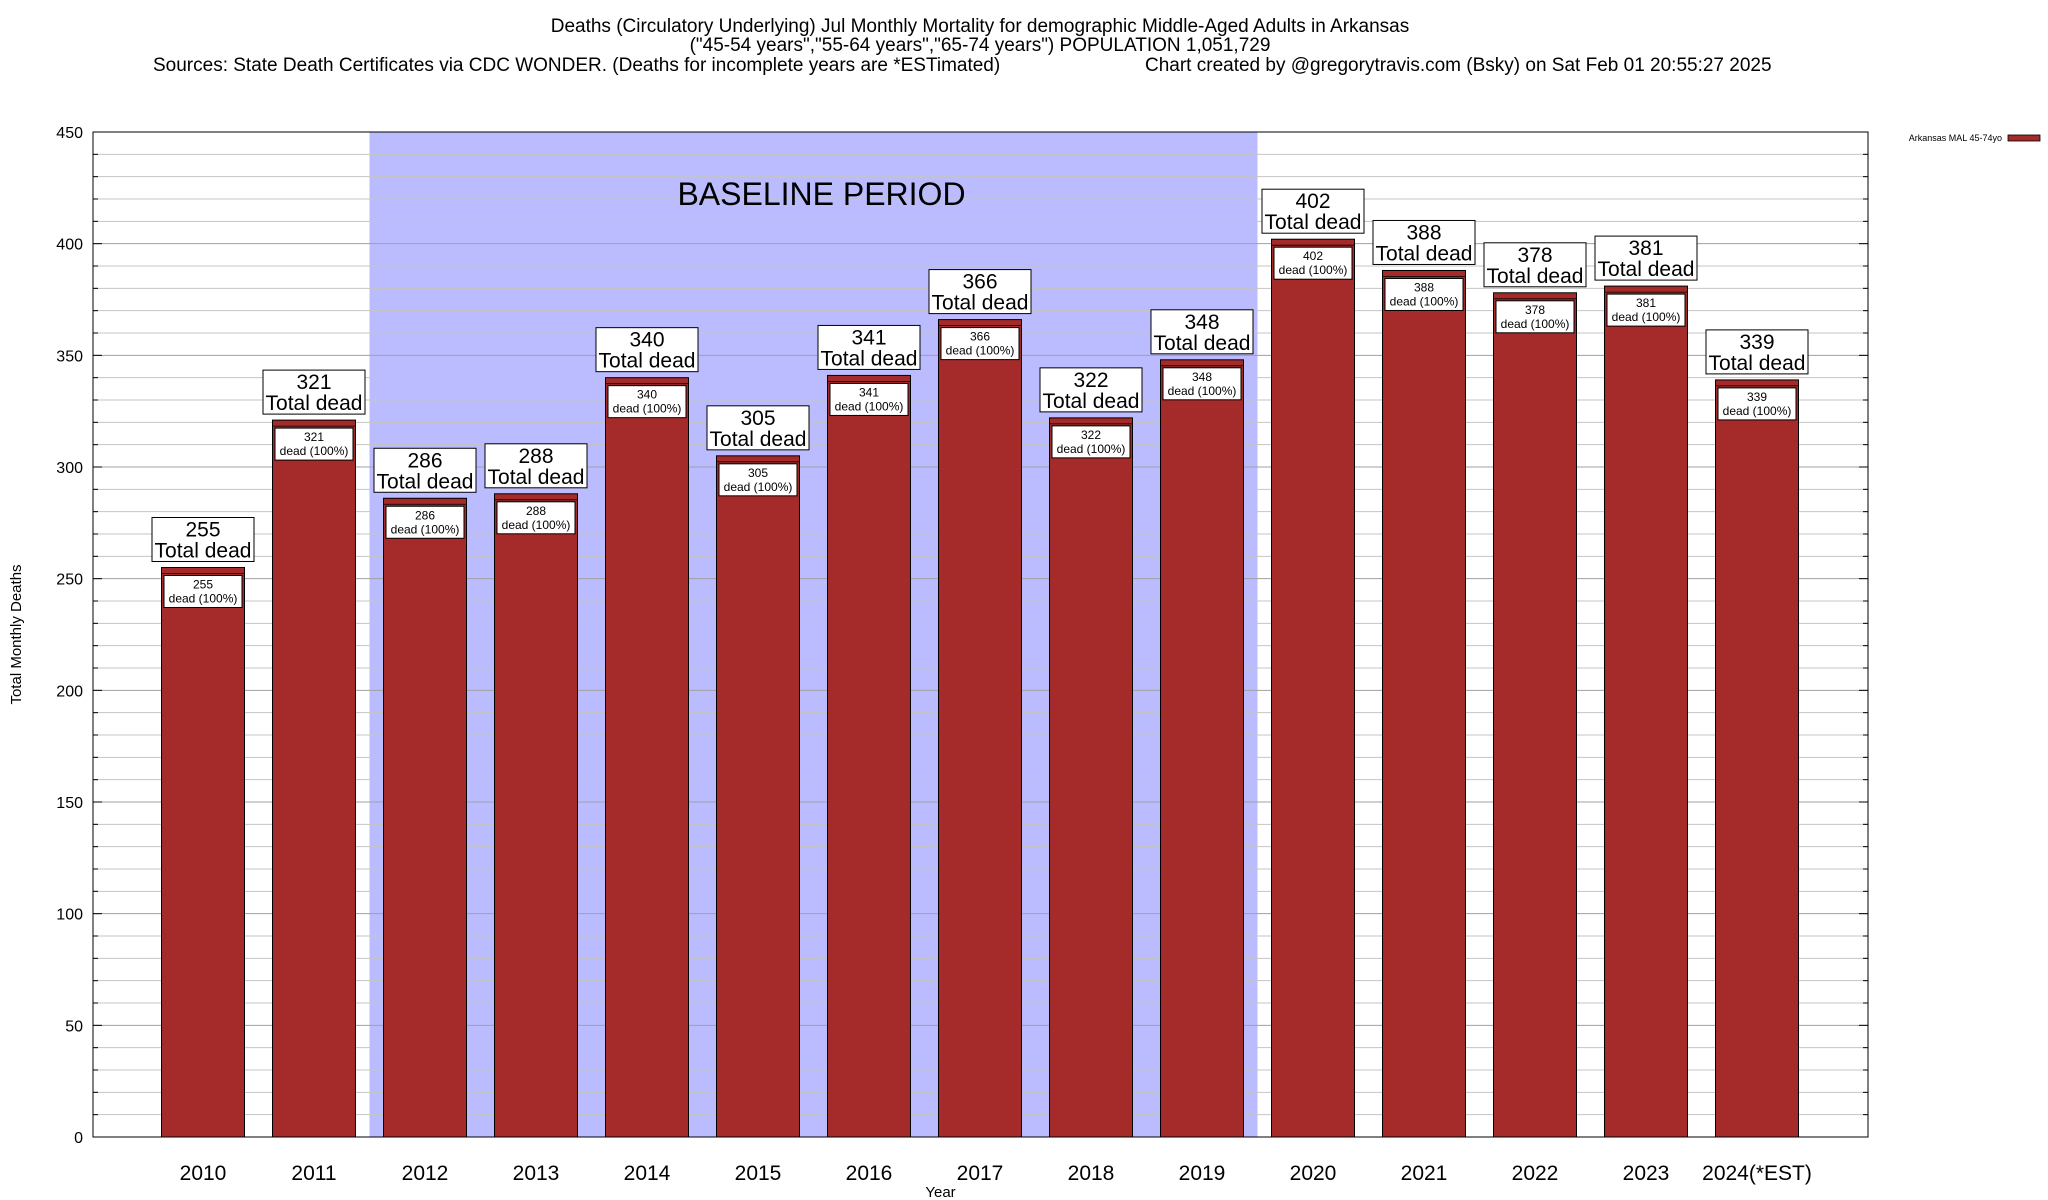 Image resolution: width=2048 pixels, height=1200 pixels. Describe the element at coordinates (74, 1026) in the screenshot. I see `y-tick-label: 50` at that location.